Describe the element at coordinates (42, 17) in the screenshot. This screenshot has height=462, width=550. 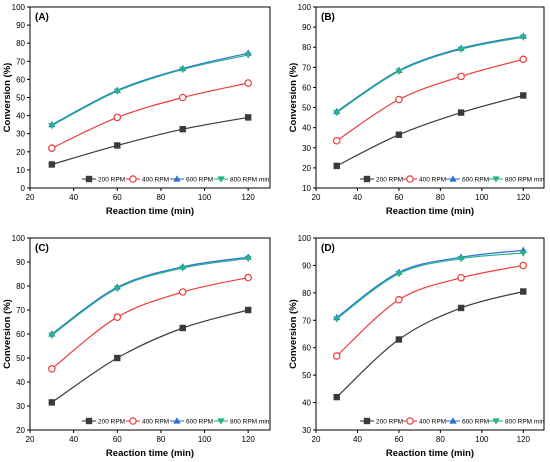
I see `panel-label: (A)` at that location.